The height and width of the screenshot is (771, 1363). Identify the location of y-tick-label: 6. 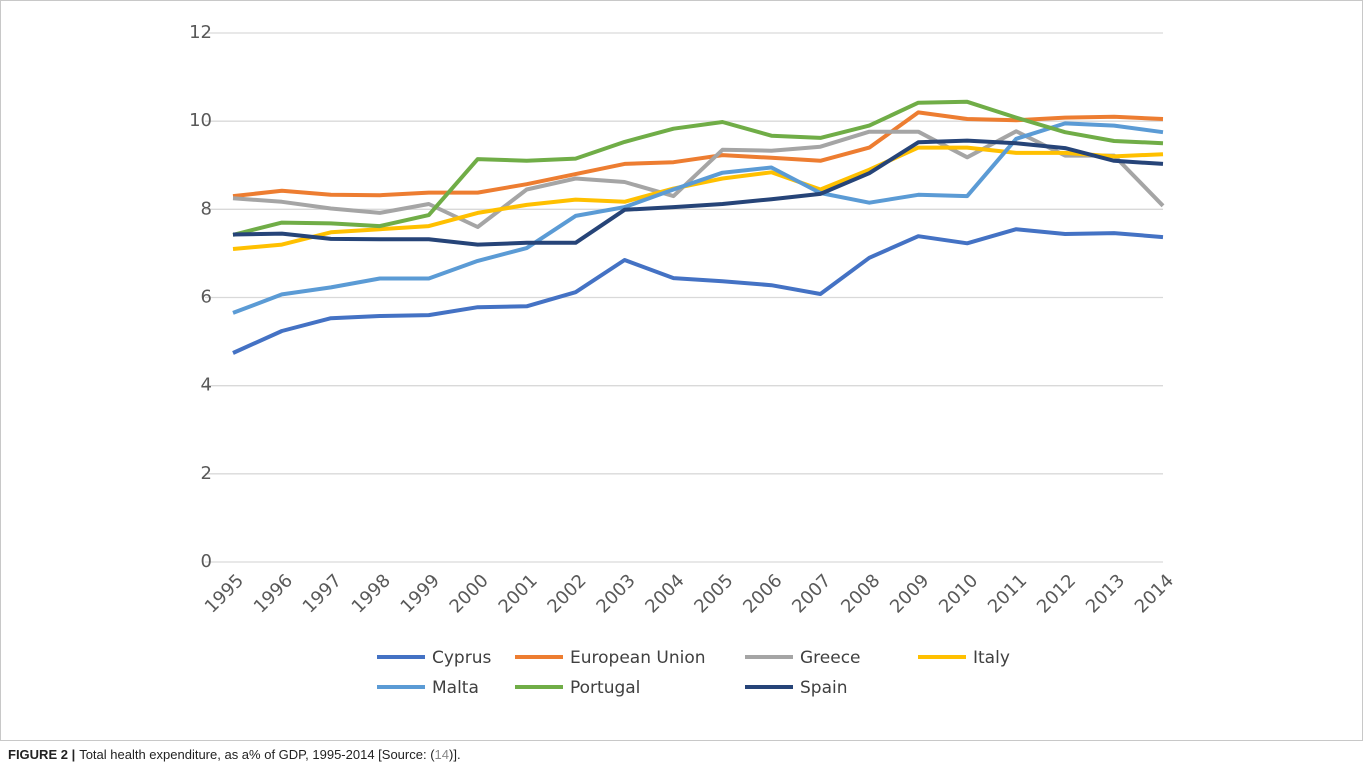
(206, 297).